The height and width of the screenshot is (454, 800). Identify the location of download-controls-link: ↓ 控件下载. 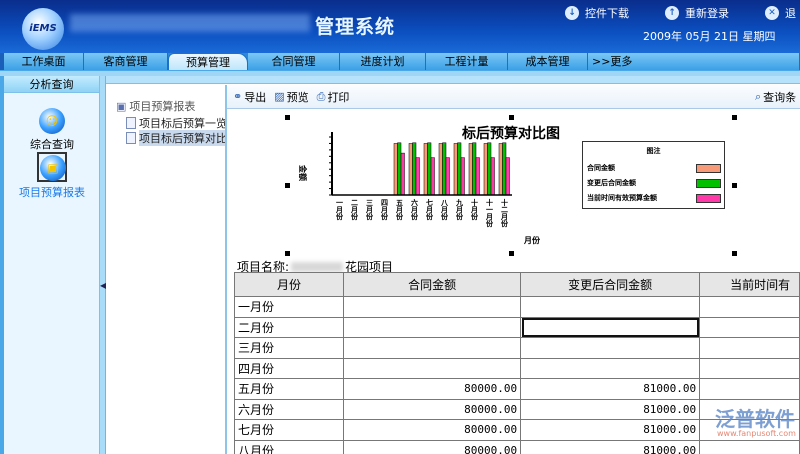
(597, 13).